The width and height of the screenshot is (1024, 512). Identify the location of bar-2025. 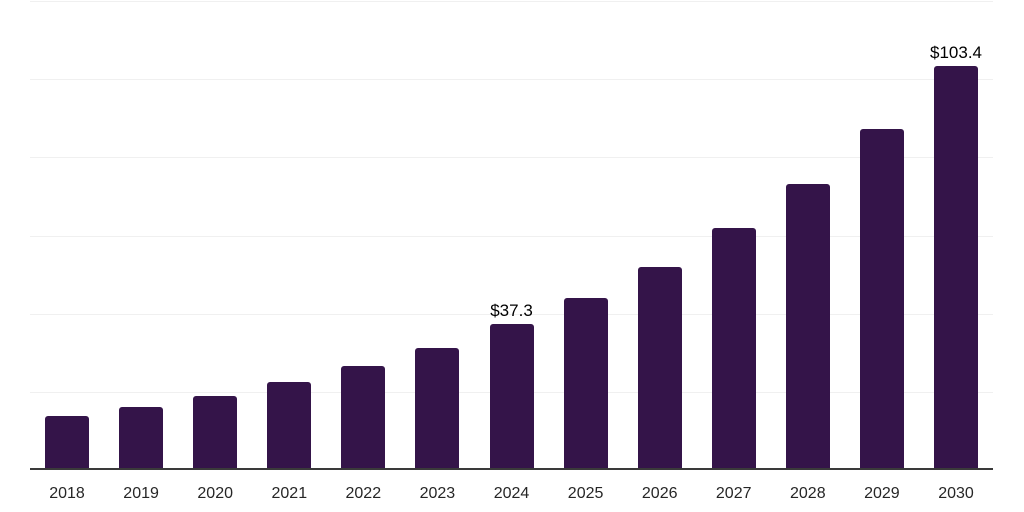
(585, 384).